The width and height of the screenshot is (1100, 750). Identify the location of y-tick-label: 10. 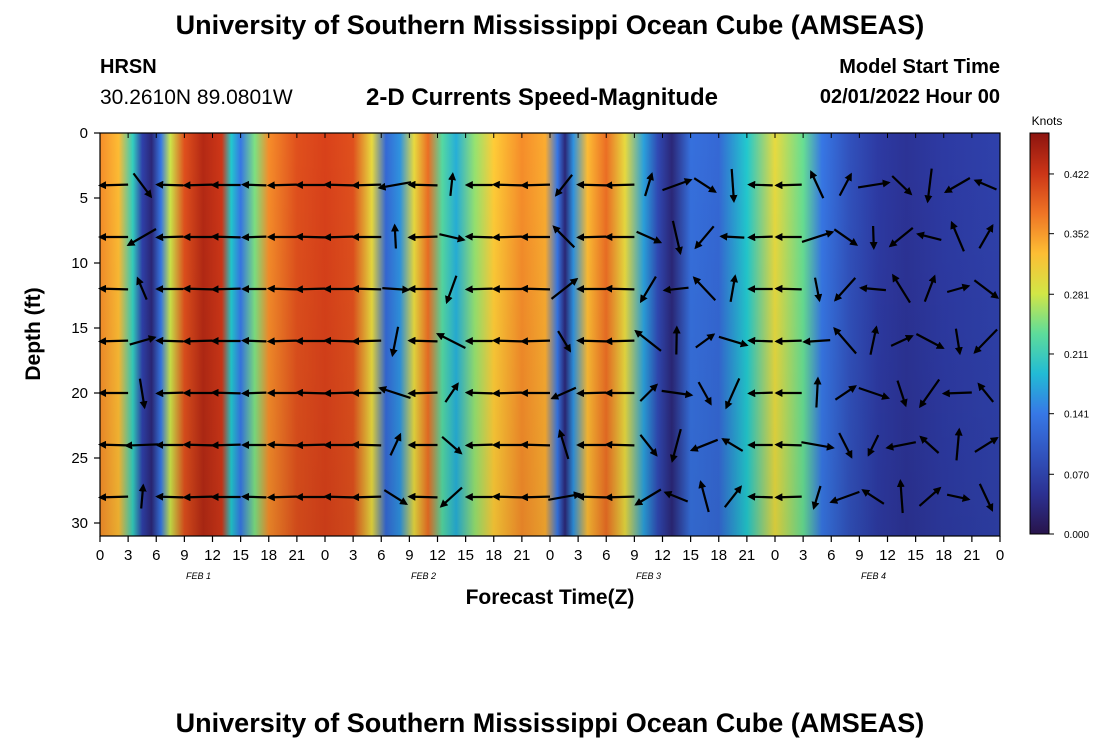
(79, 263).